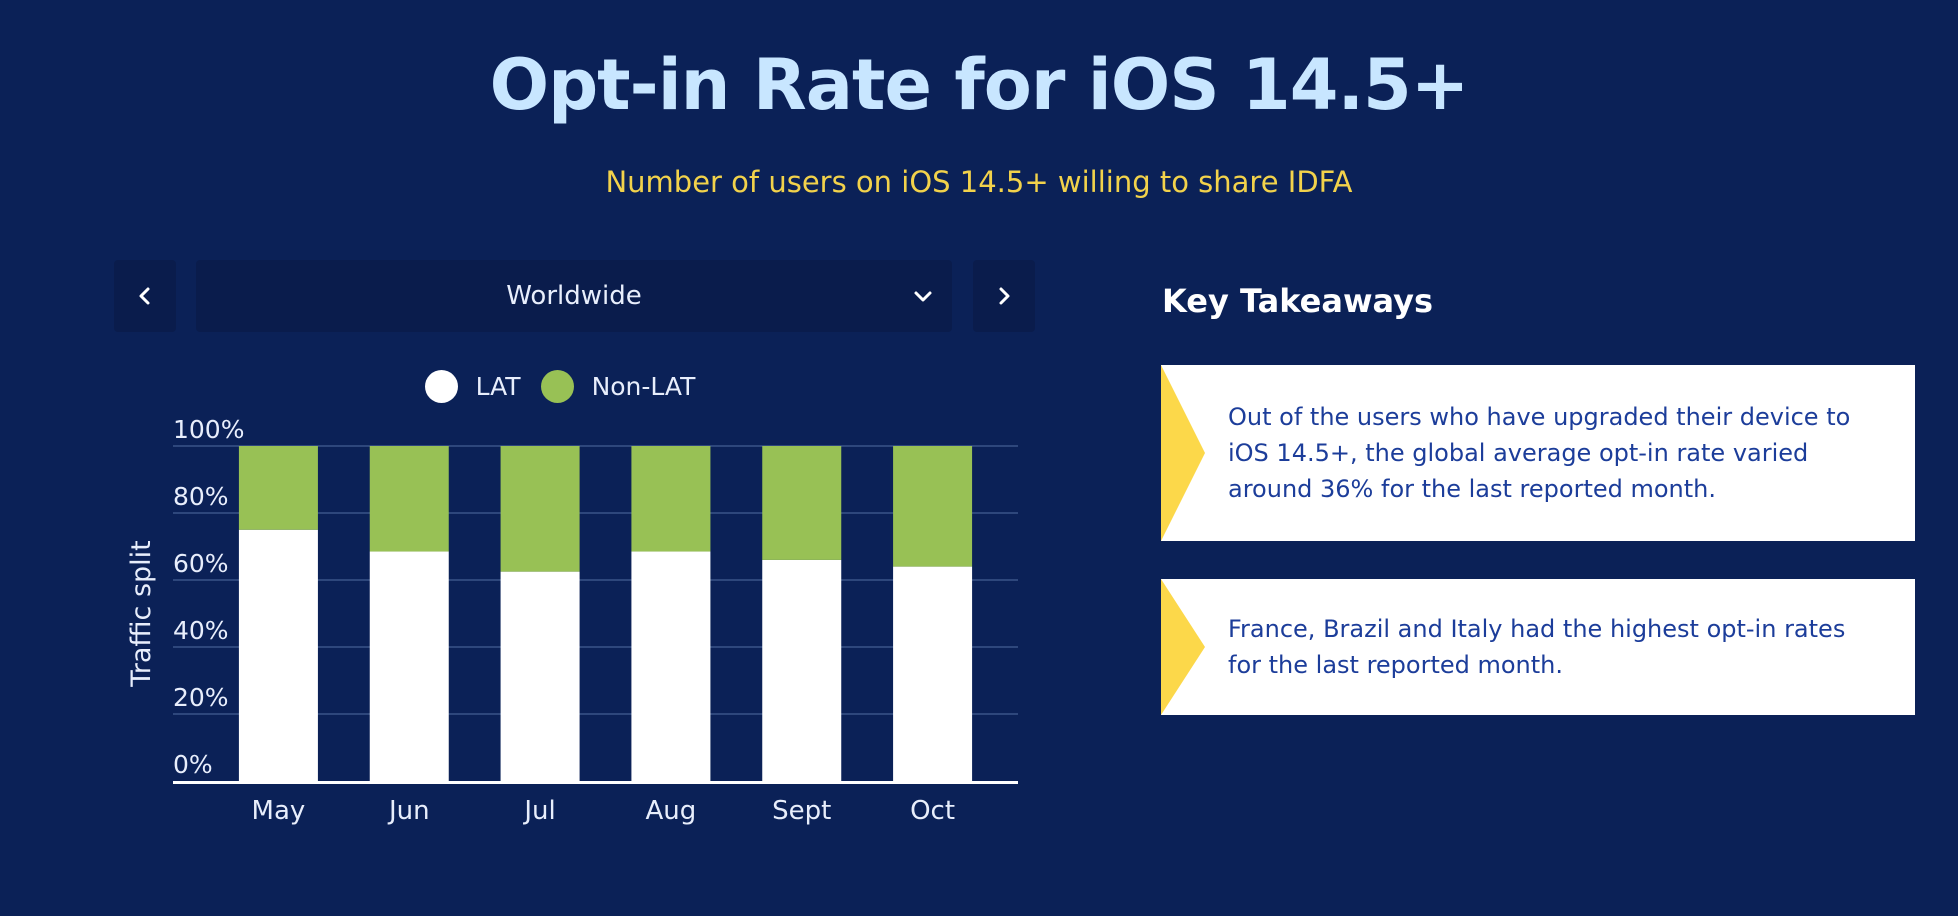  I want to click on legend-label-nonlat: Non-LAT, so click(643, 386).